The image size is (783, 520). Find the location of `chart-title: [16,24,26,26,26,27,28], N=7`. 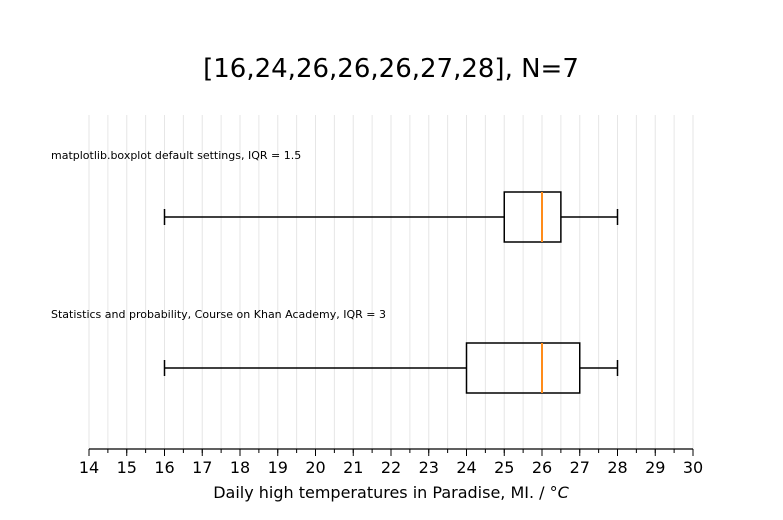

chart-title: [16,24,26,26,26,27,28], N=7 is located at coordinates (391, 69).